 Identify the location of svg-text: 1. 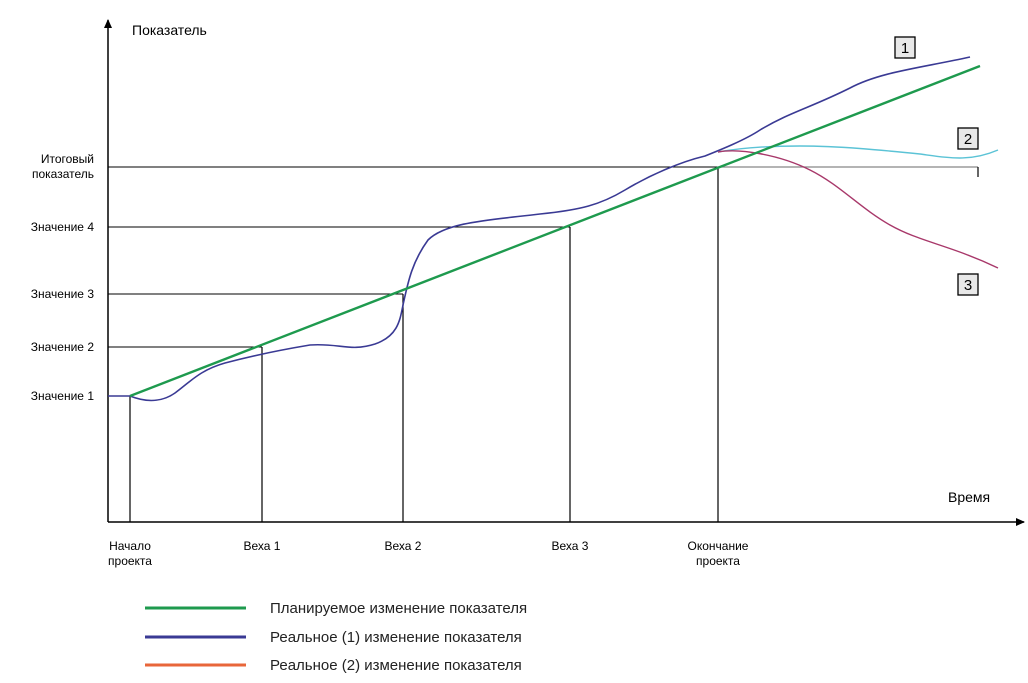
(905, 48).